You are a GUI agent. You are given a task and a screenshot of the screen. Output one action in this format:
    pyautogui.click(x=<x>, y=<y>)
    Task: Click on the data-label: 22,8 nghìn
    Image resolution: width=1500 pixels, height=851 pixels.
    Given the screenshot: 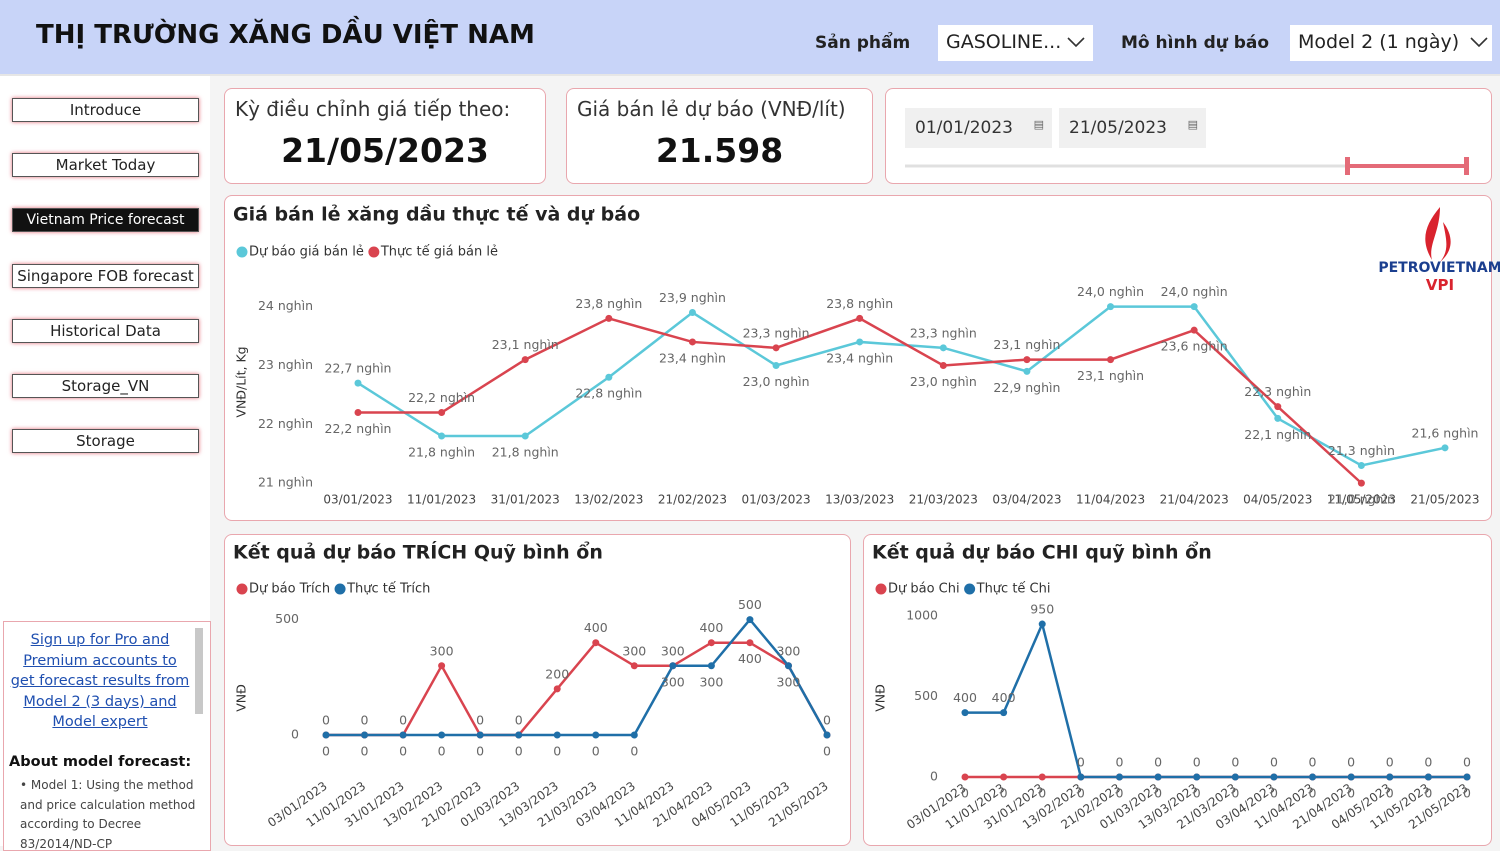 What is the action you would take?
    pyautogui.click(x=608, y=393)
    